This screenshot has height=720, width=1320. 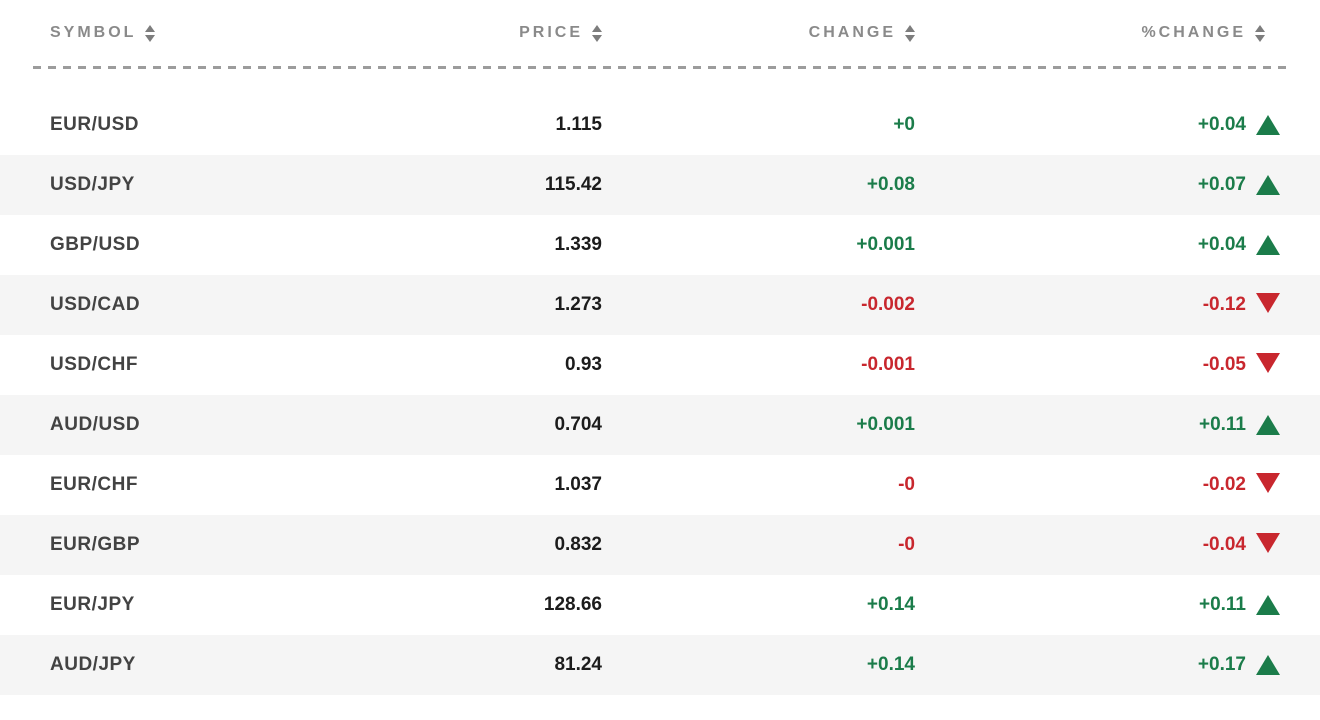 What do you see at coordinates (660, 305) in the screenshot?
I see `table-row: USD/CAD 1.273 -0.002 -0.12` at bounding box center [660, 305].